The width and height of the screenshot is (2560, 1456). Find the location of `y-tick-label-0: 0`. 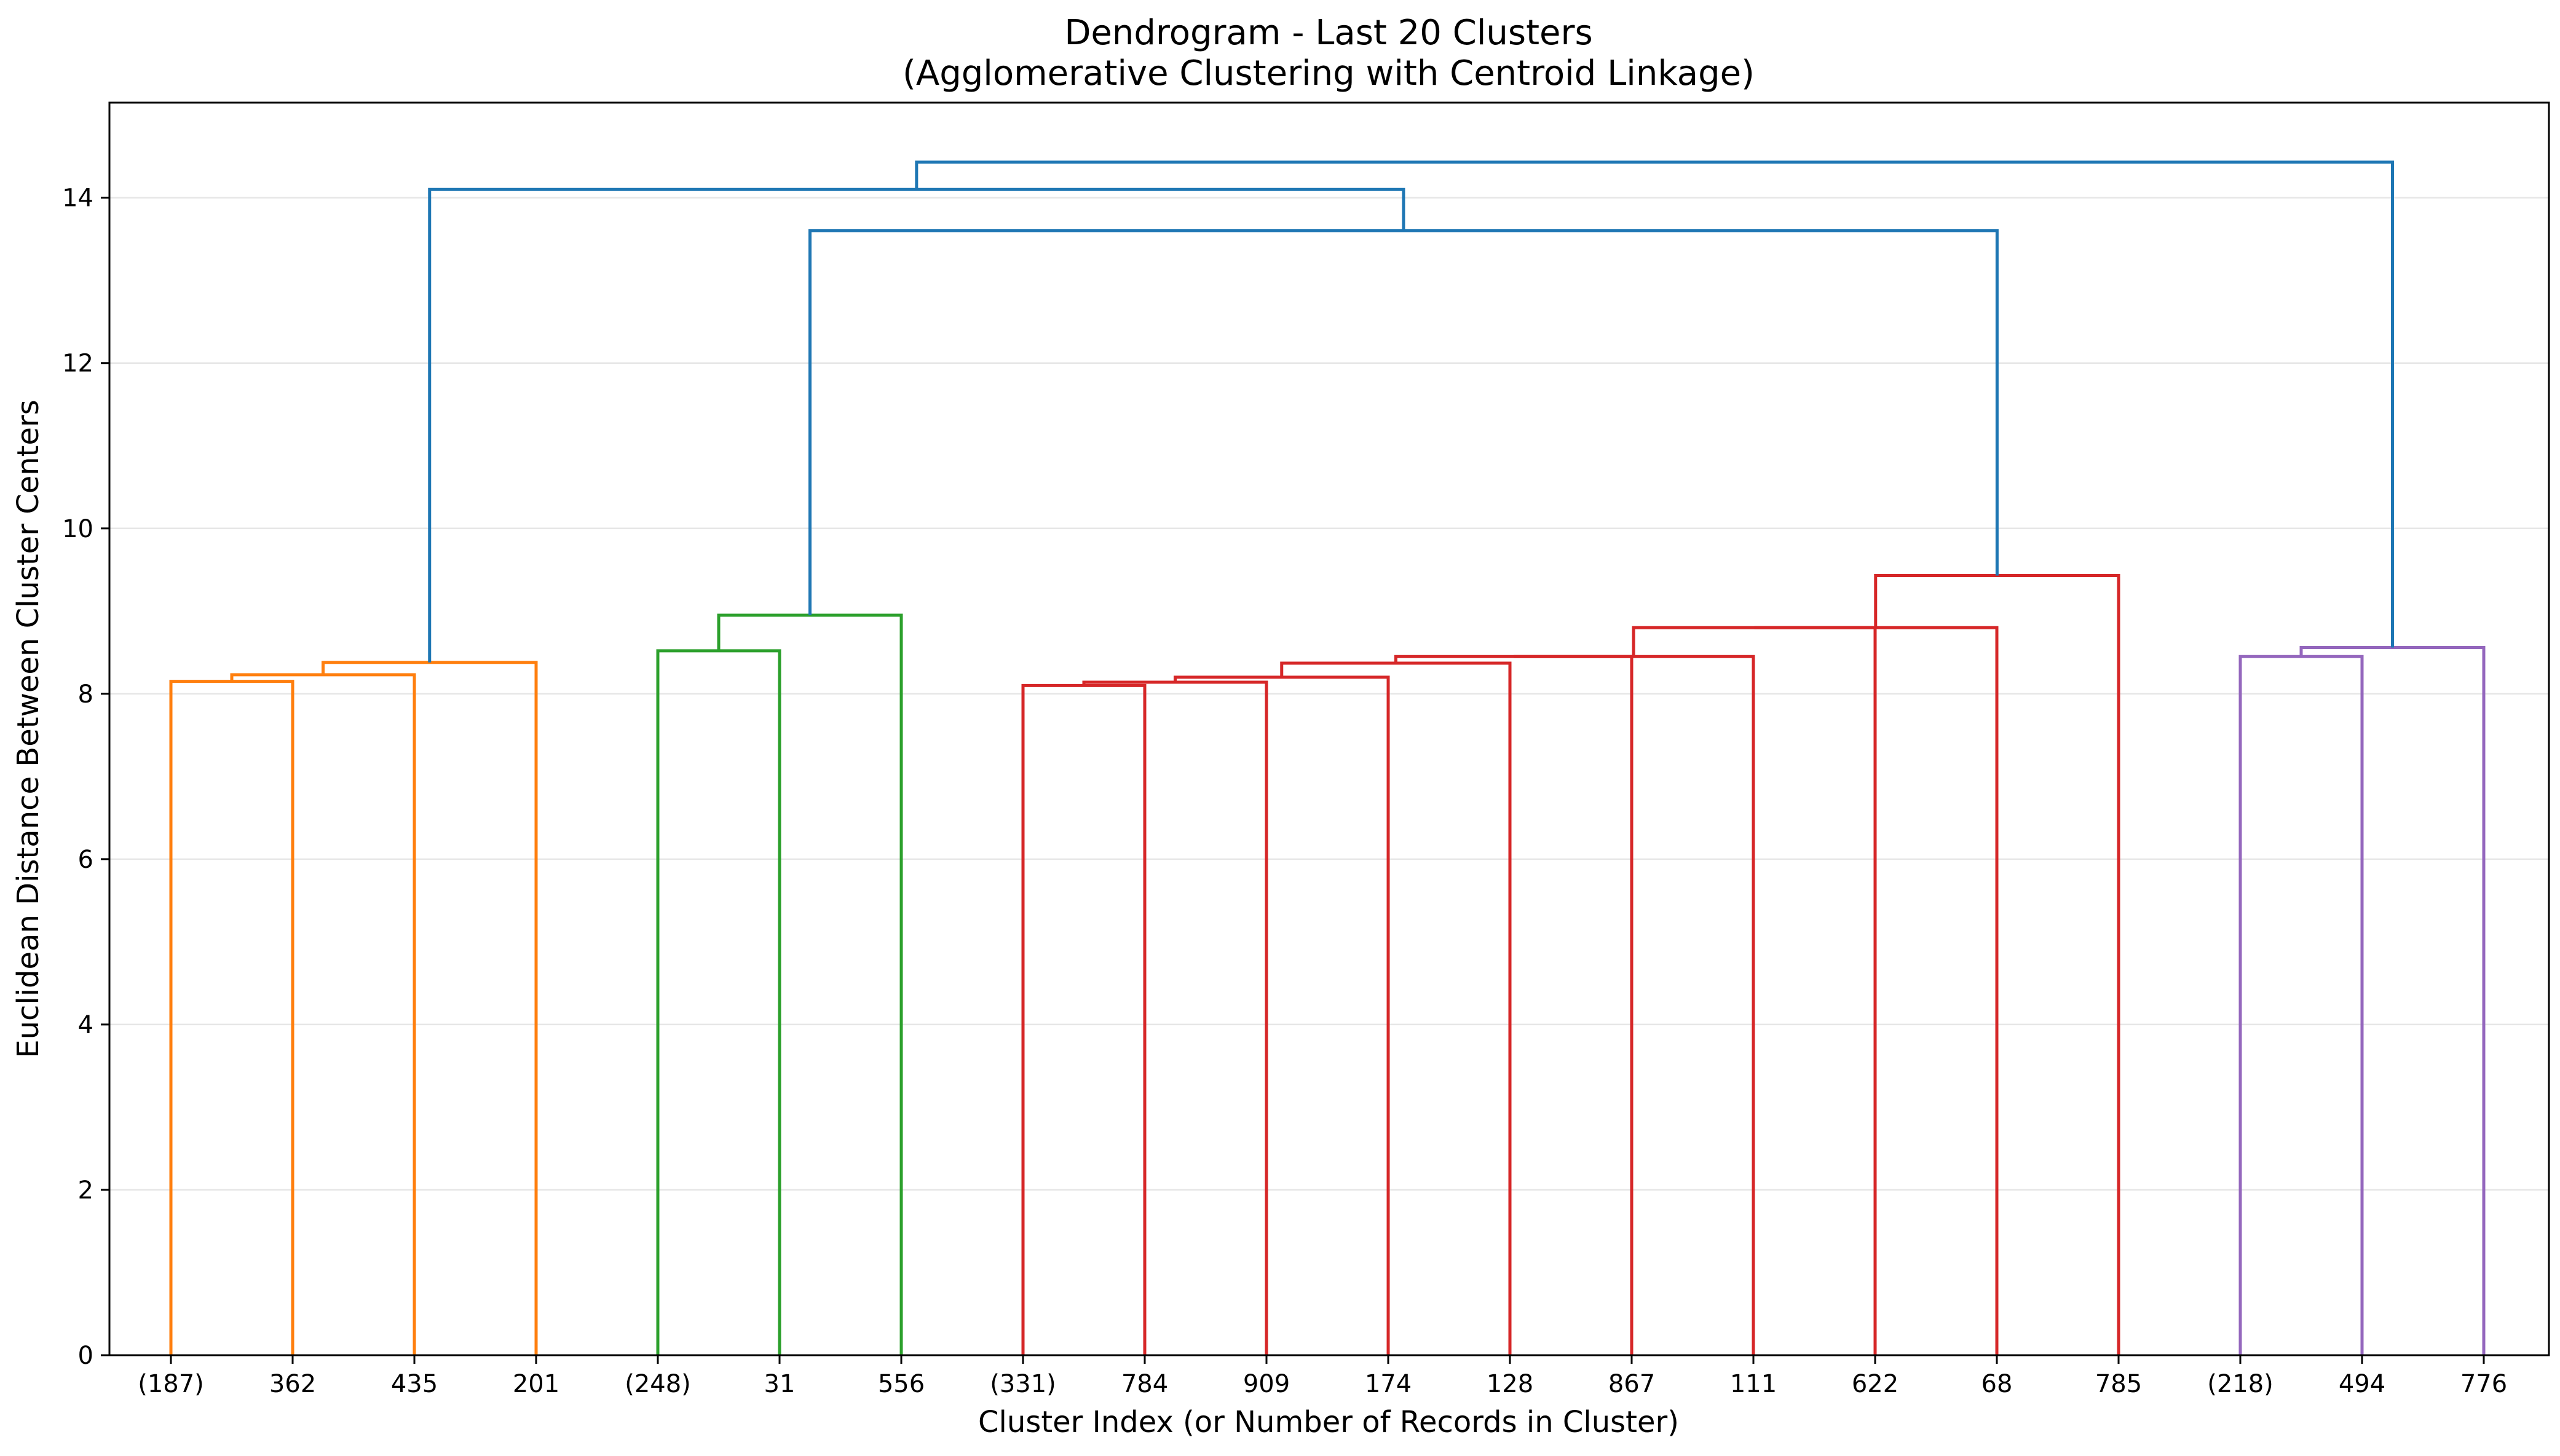

y-tick-label-0: 0 is located at coordinates (85, 1356).